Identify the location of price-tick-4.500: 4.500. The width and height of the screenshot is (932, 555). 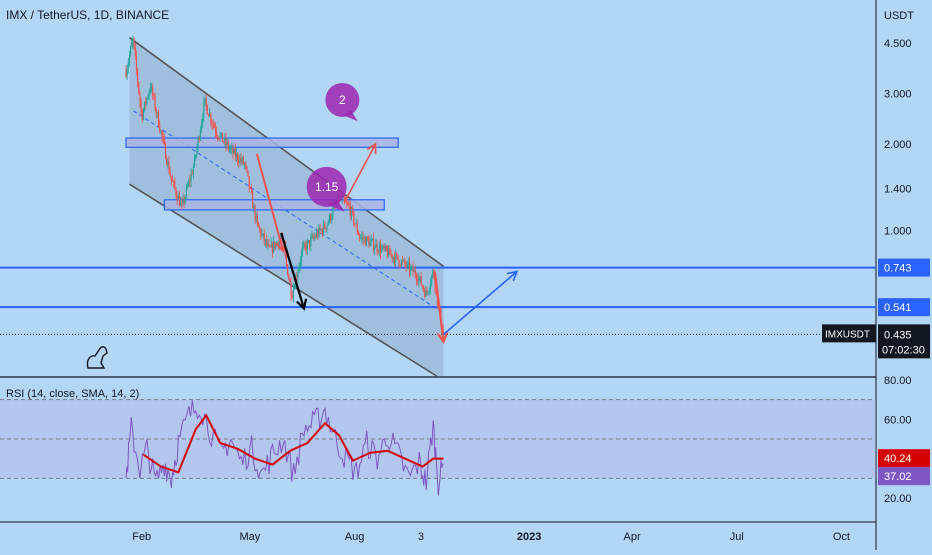
(898, 44).